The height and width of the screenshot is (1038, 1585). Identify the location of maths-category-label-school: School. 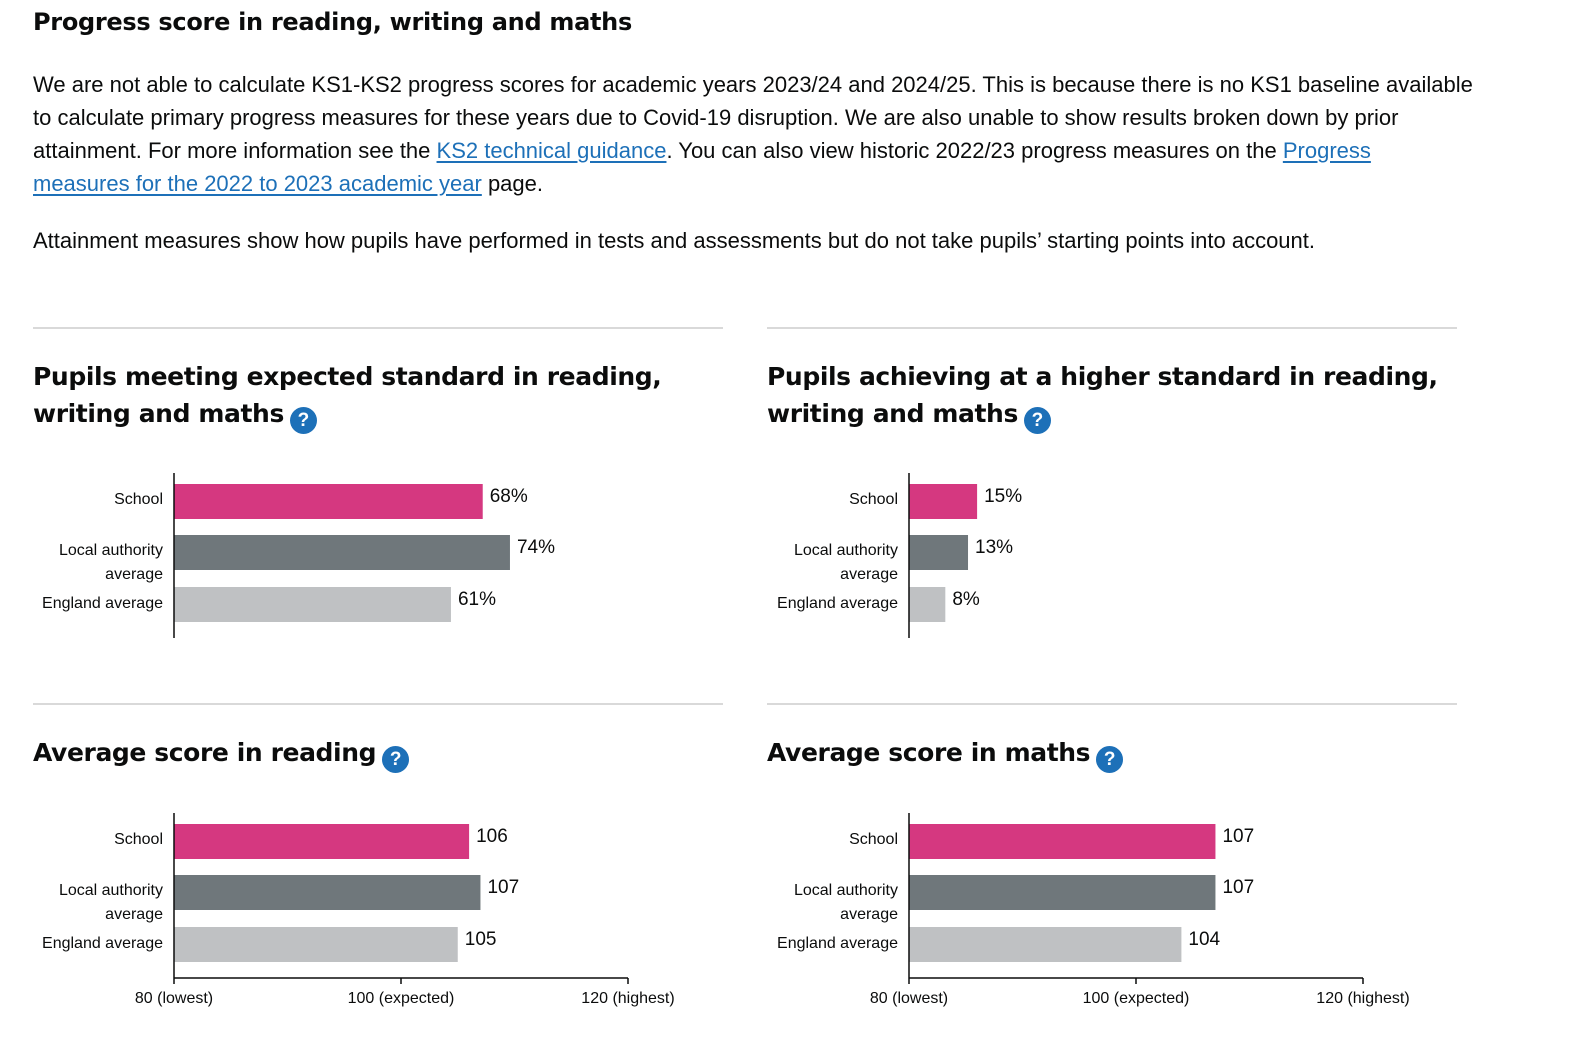
(873, 839).